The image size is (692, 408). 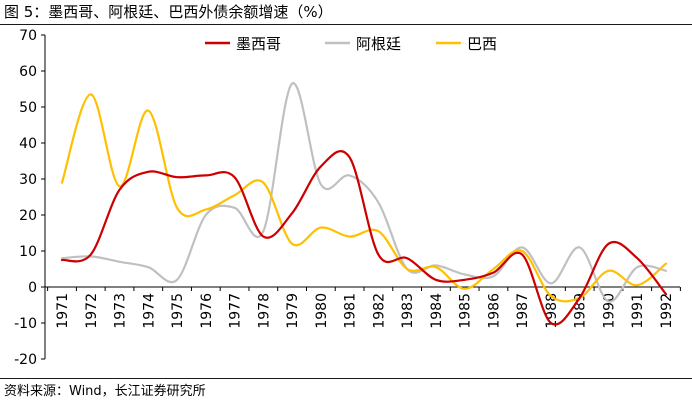 What do you see at coordinates (28, 216) in the screenshot?
I see `y-tick-label: 20` at bounding box center [28, 216].